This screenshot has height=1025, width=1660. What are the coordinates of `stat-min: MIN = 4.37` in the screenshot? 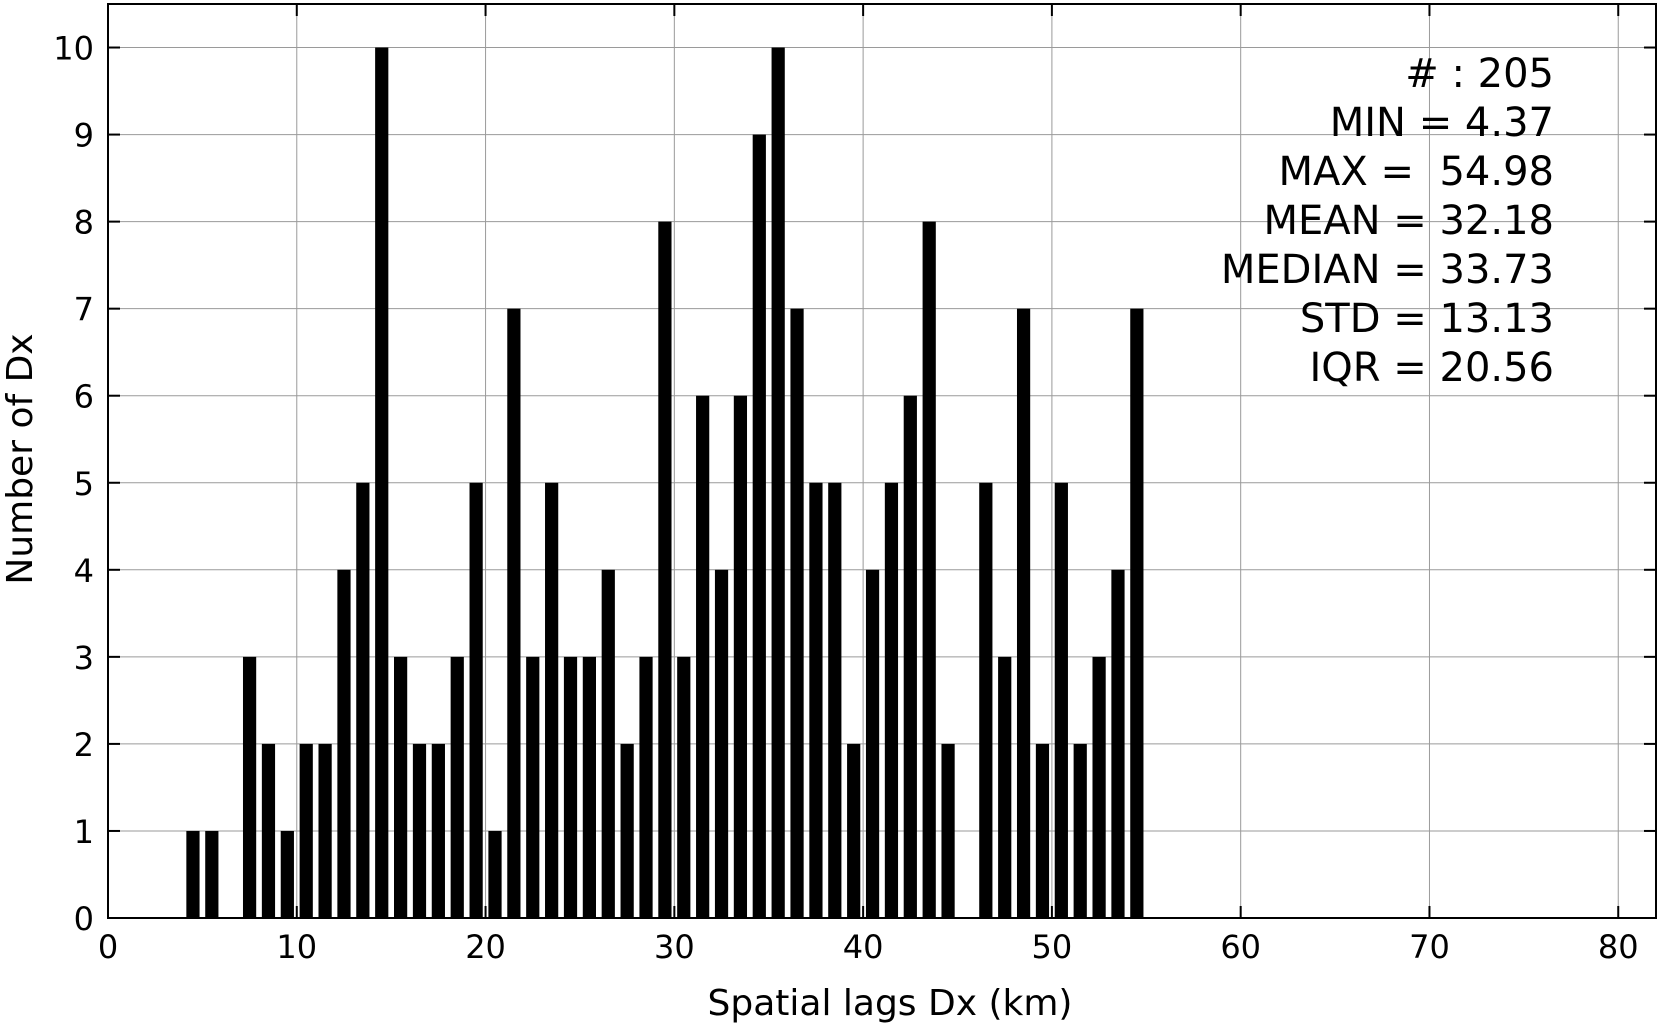 It's located at (1442, 123).